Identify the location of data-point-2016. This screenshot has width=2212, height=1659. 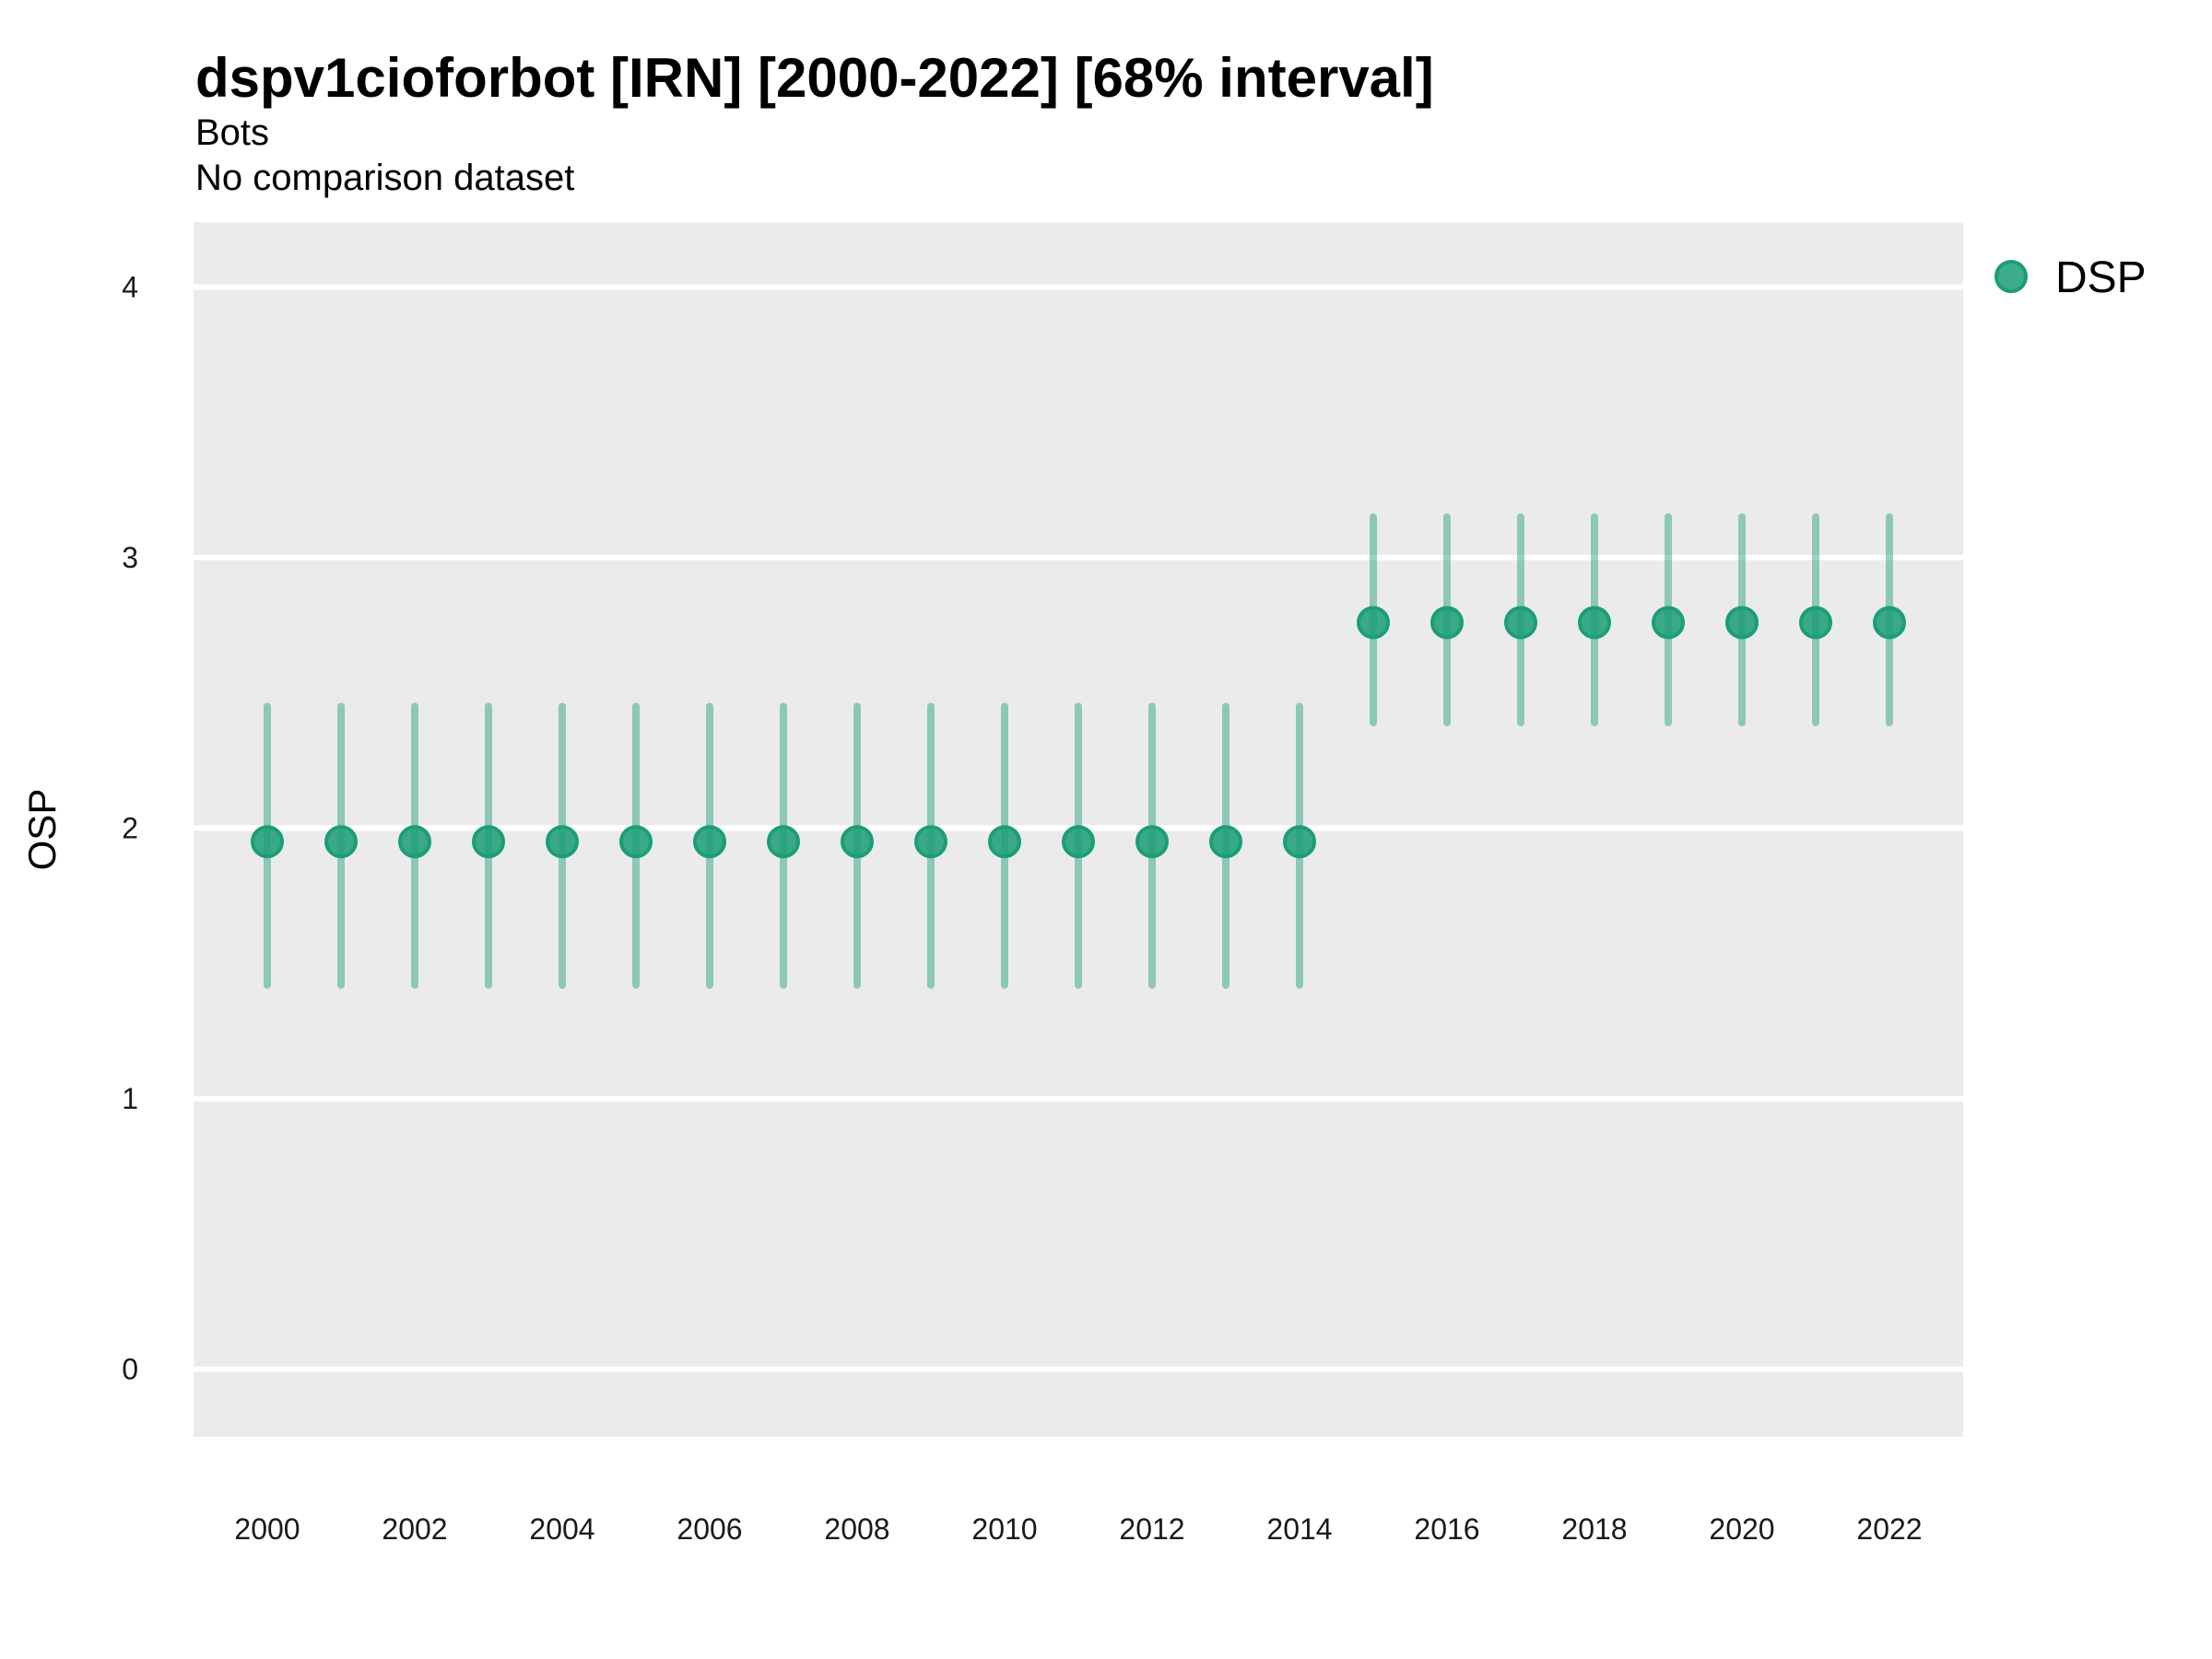
(1447, 623).